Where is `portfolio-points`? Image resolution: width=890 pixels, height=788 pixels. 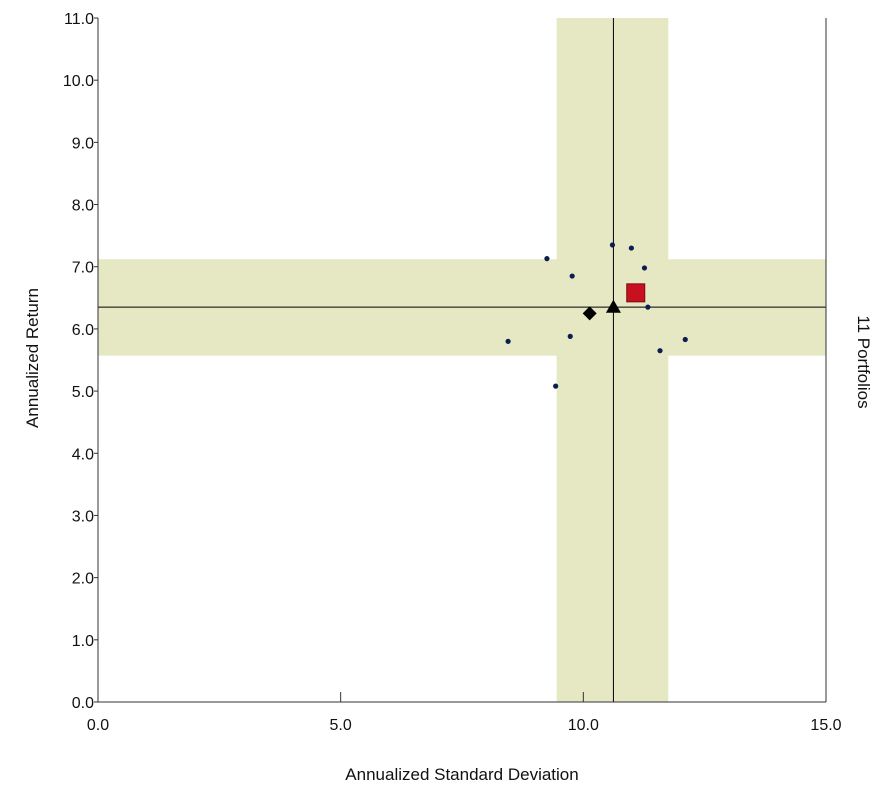 portfolio-points is located at coordinates (596, 315).